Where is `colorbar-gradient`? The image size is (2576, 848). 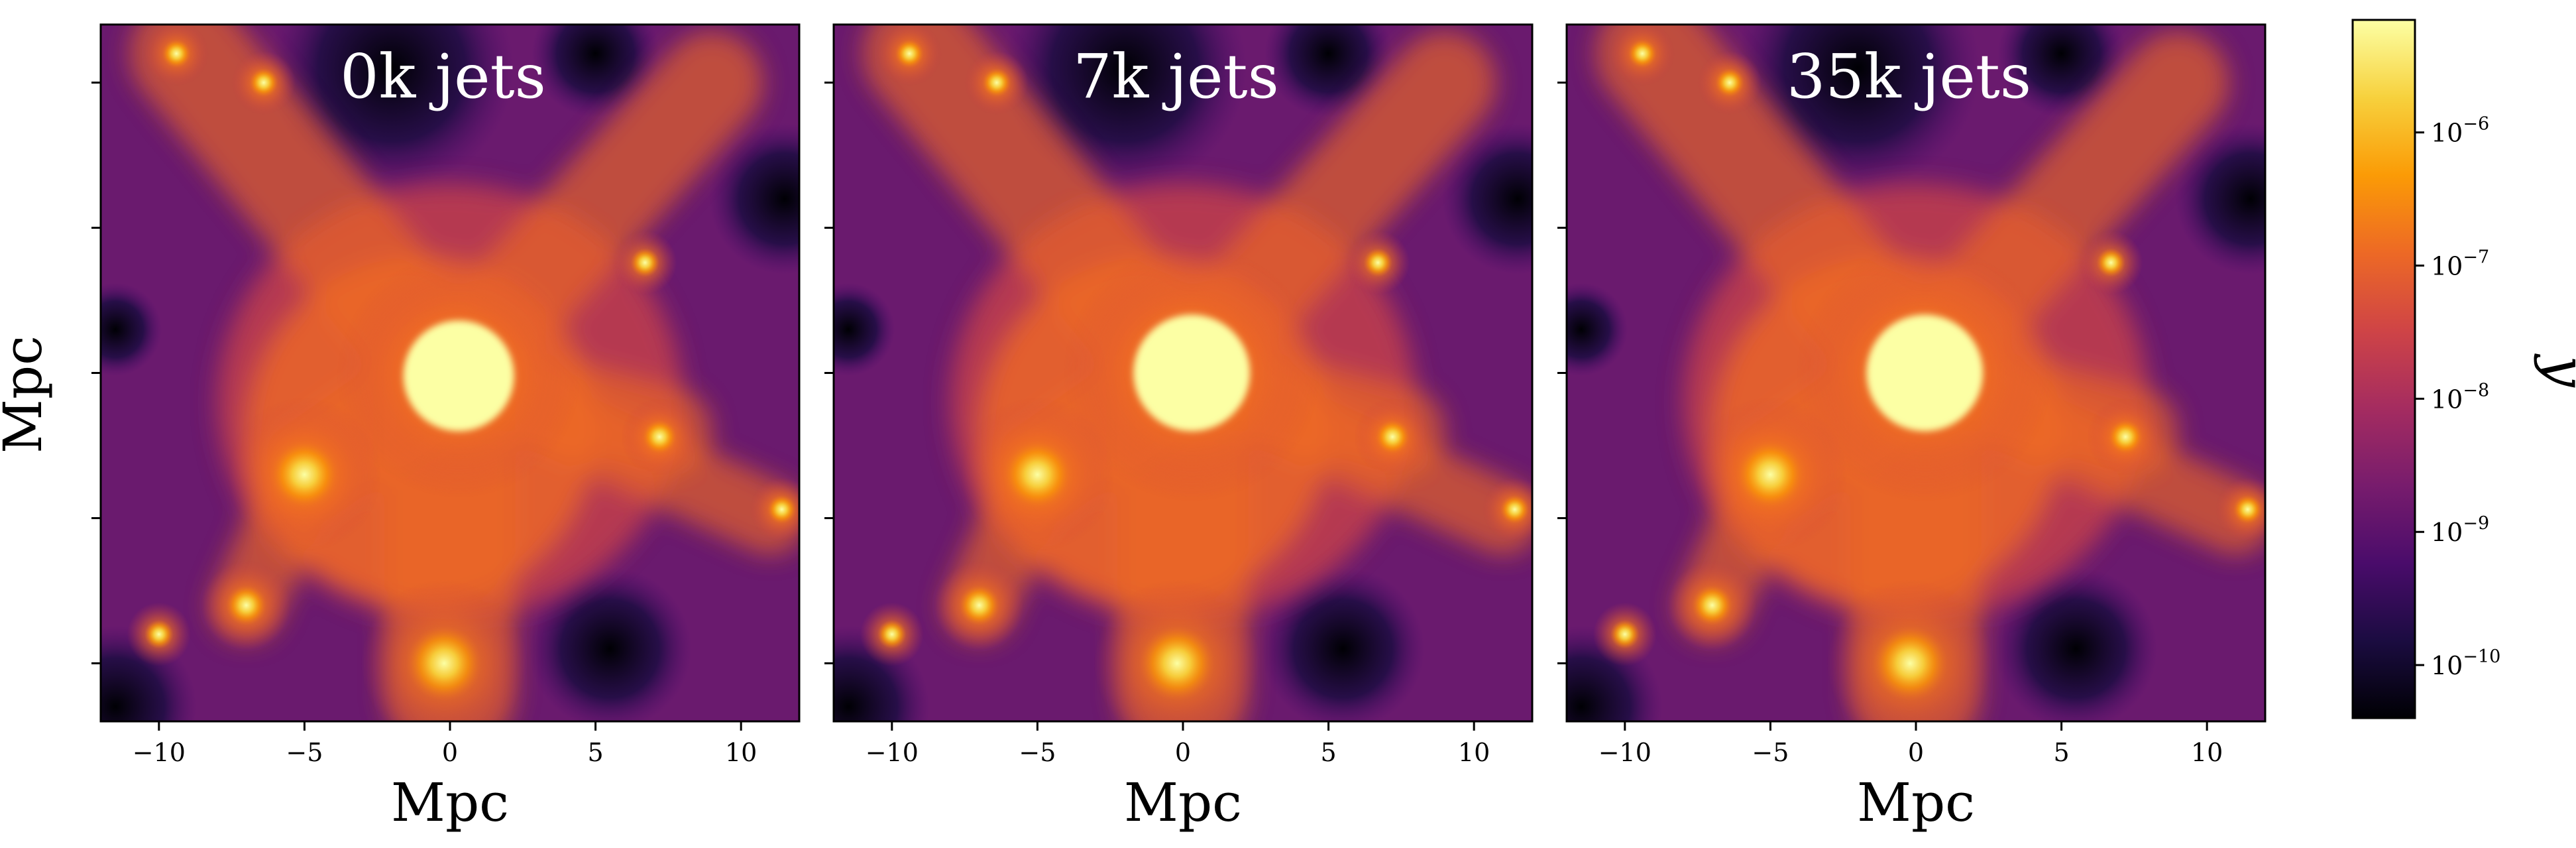
colorbar-gradient is located at coordinates (2384, 369).